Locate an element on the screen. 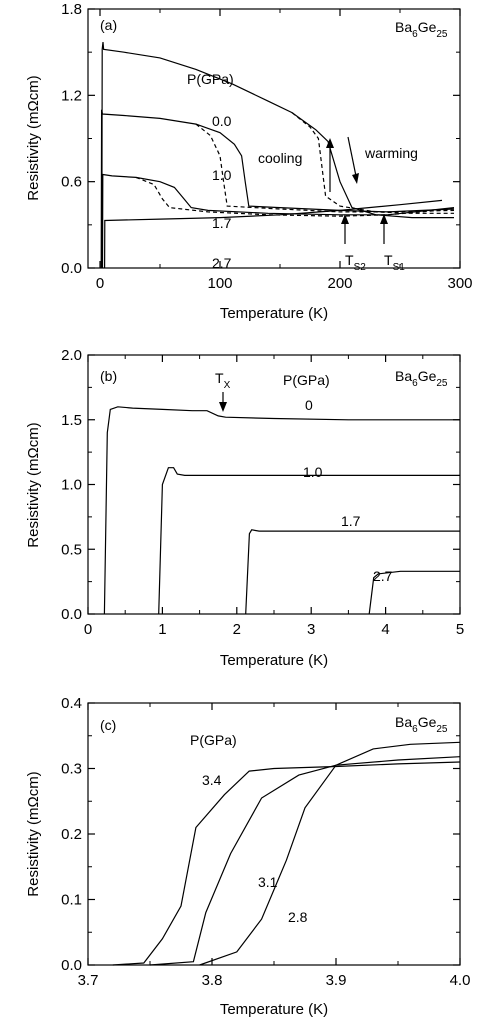 This screenshot has width=490, height=1026. sample-label-a: Ba6Ge25 is located at coordinates (421, 29).